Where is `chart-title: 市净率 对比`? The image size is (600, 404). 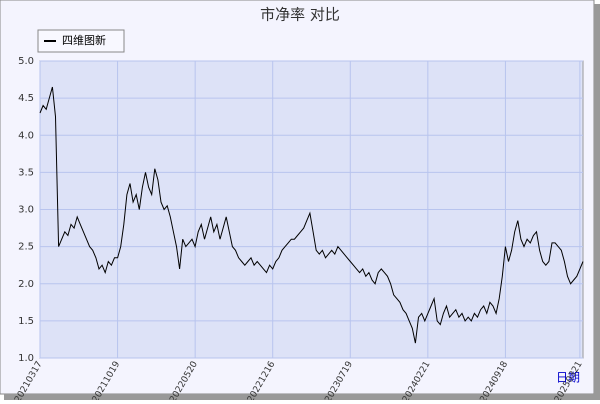 chart-title: 市净率 对比 is located at coordinates (300, 15).